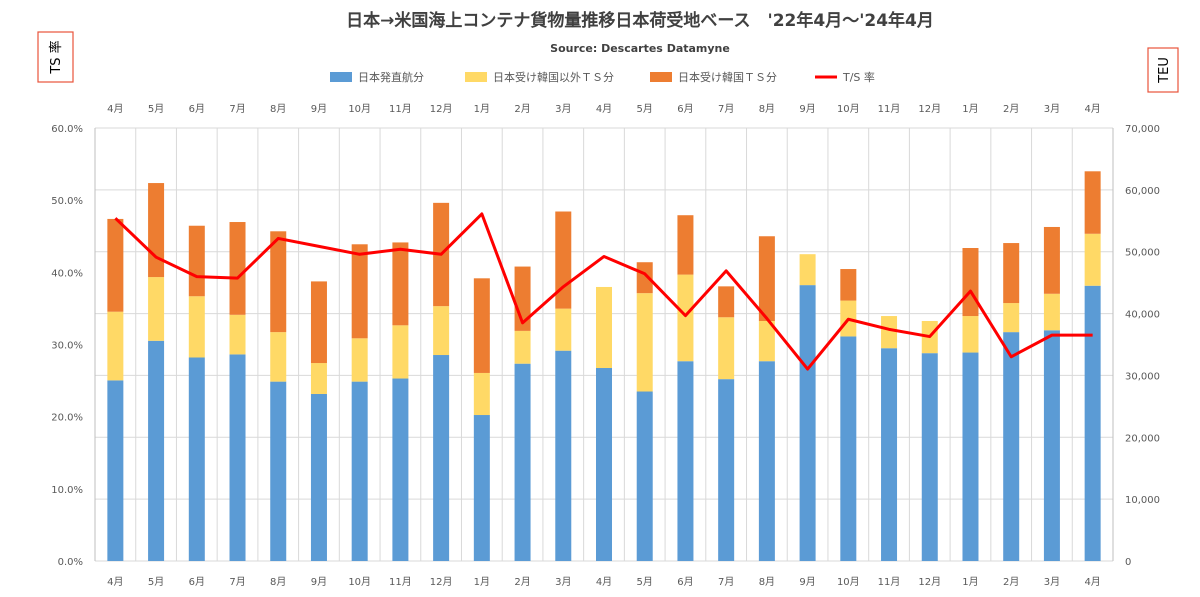 The height and width of the screenshot is (597, 1200). Describe the element at coordinates (858, 77) in the screenshot. I see `legend-label: T/S 率` at that location.